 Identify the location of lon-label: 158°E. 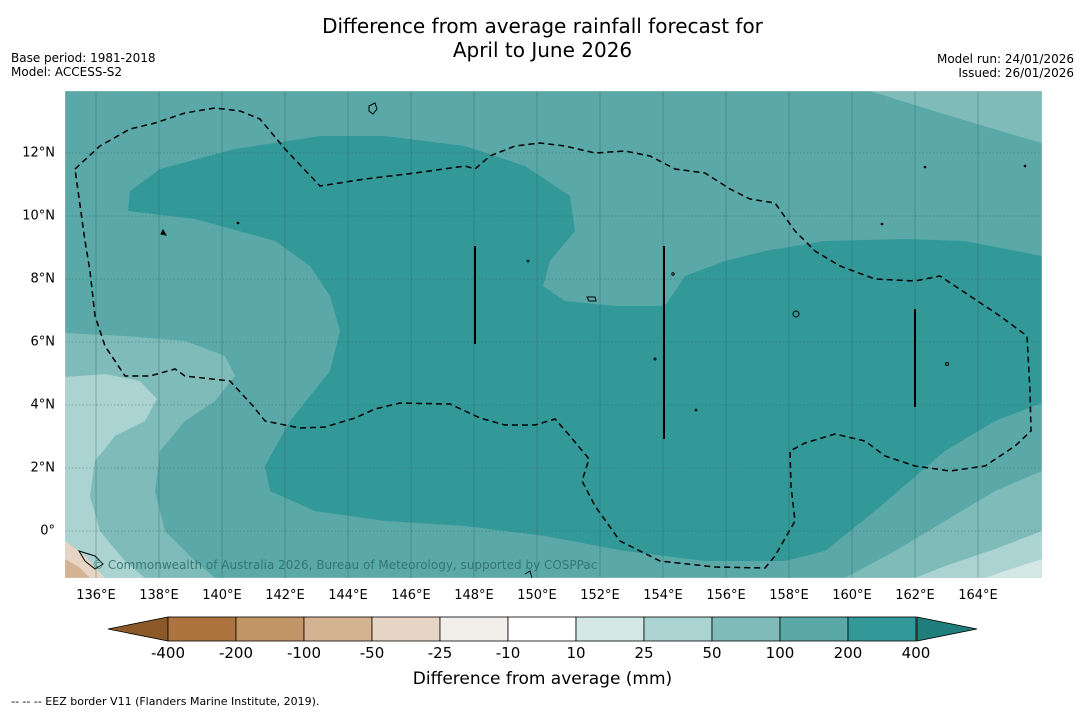
(789, 595).